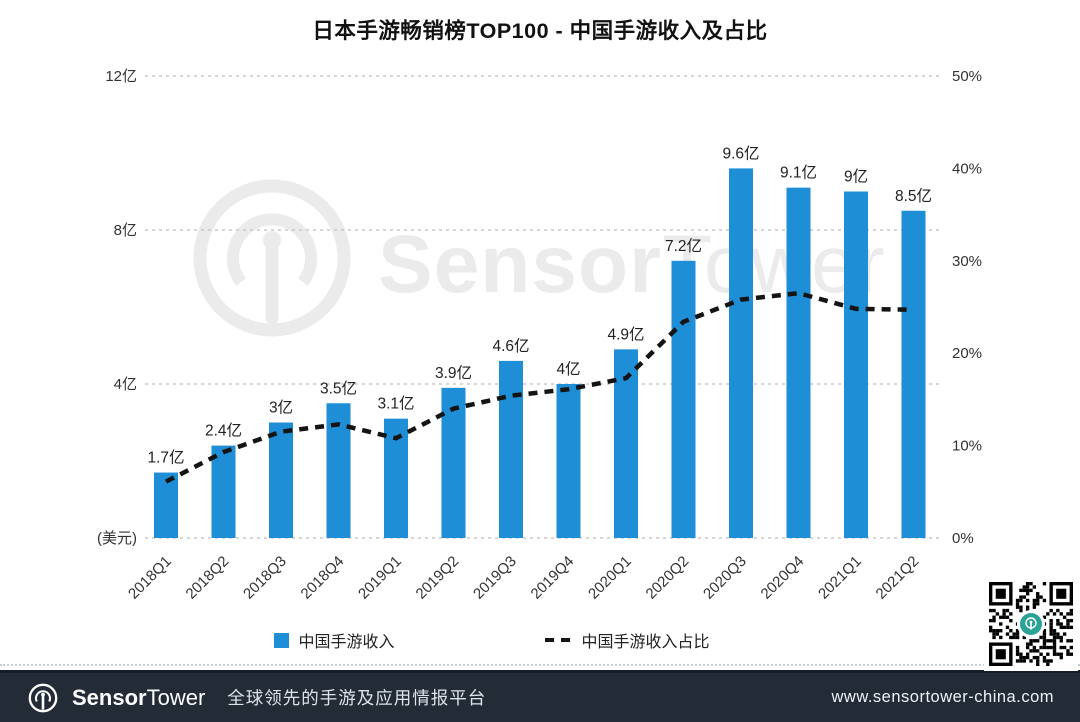 This screenshot has height=722, width=1080. I want to click on footer-brand-group: SensorTower 全球领先的手游及应用情报平台, so click(256, 698).